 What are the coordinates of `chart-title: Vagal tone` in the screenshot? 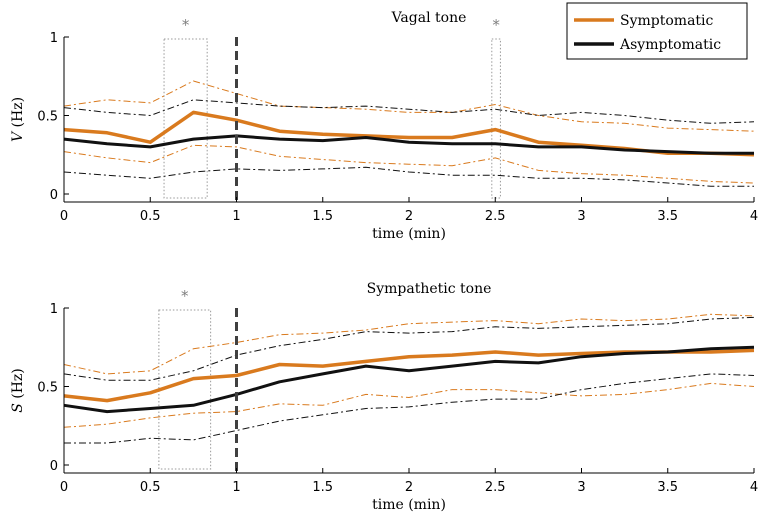 It's located at (429, 18).